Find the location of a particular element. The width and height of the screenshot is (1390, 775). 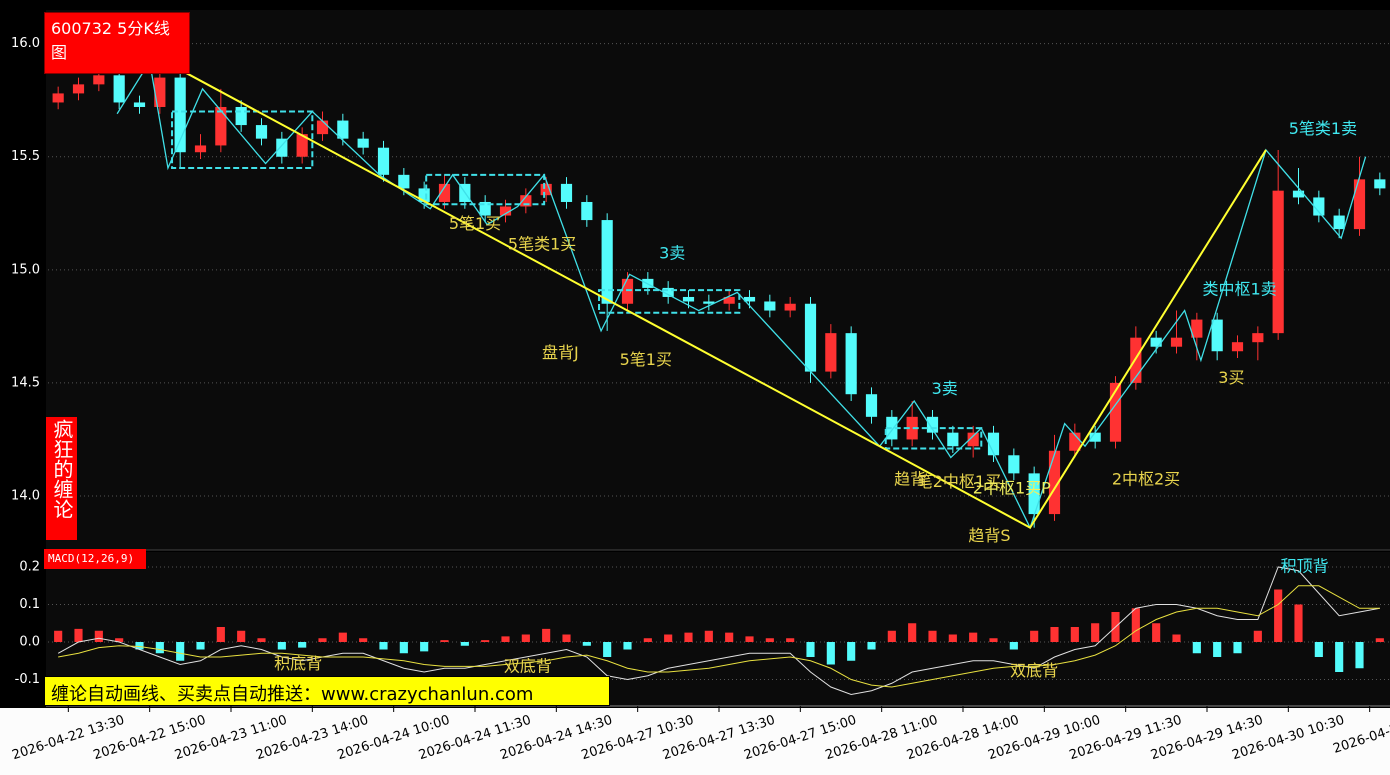

annotation: 3买 is located at coordinates (1231, 377).